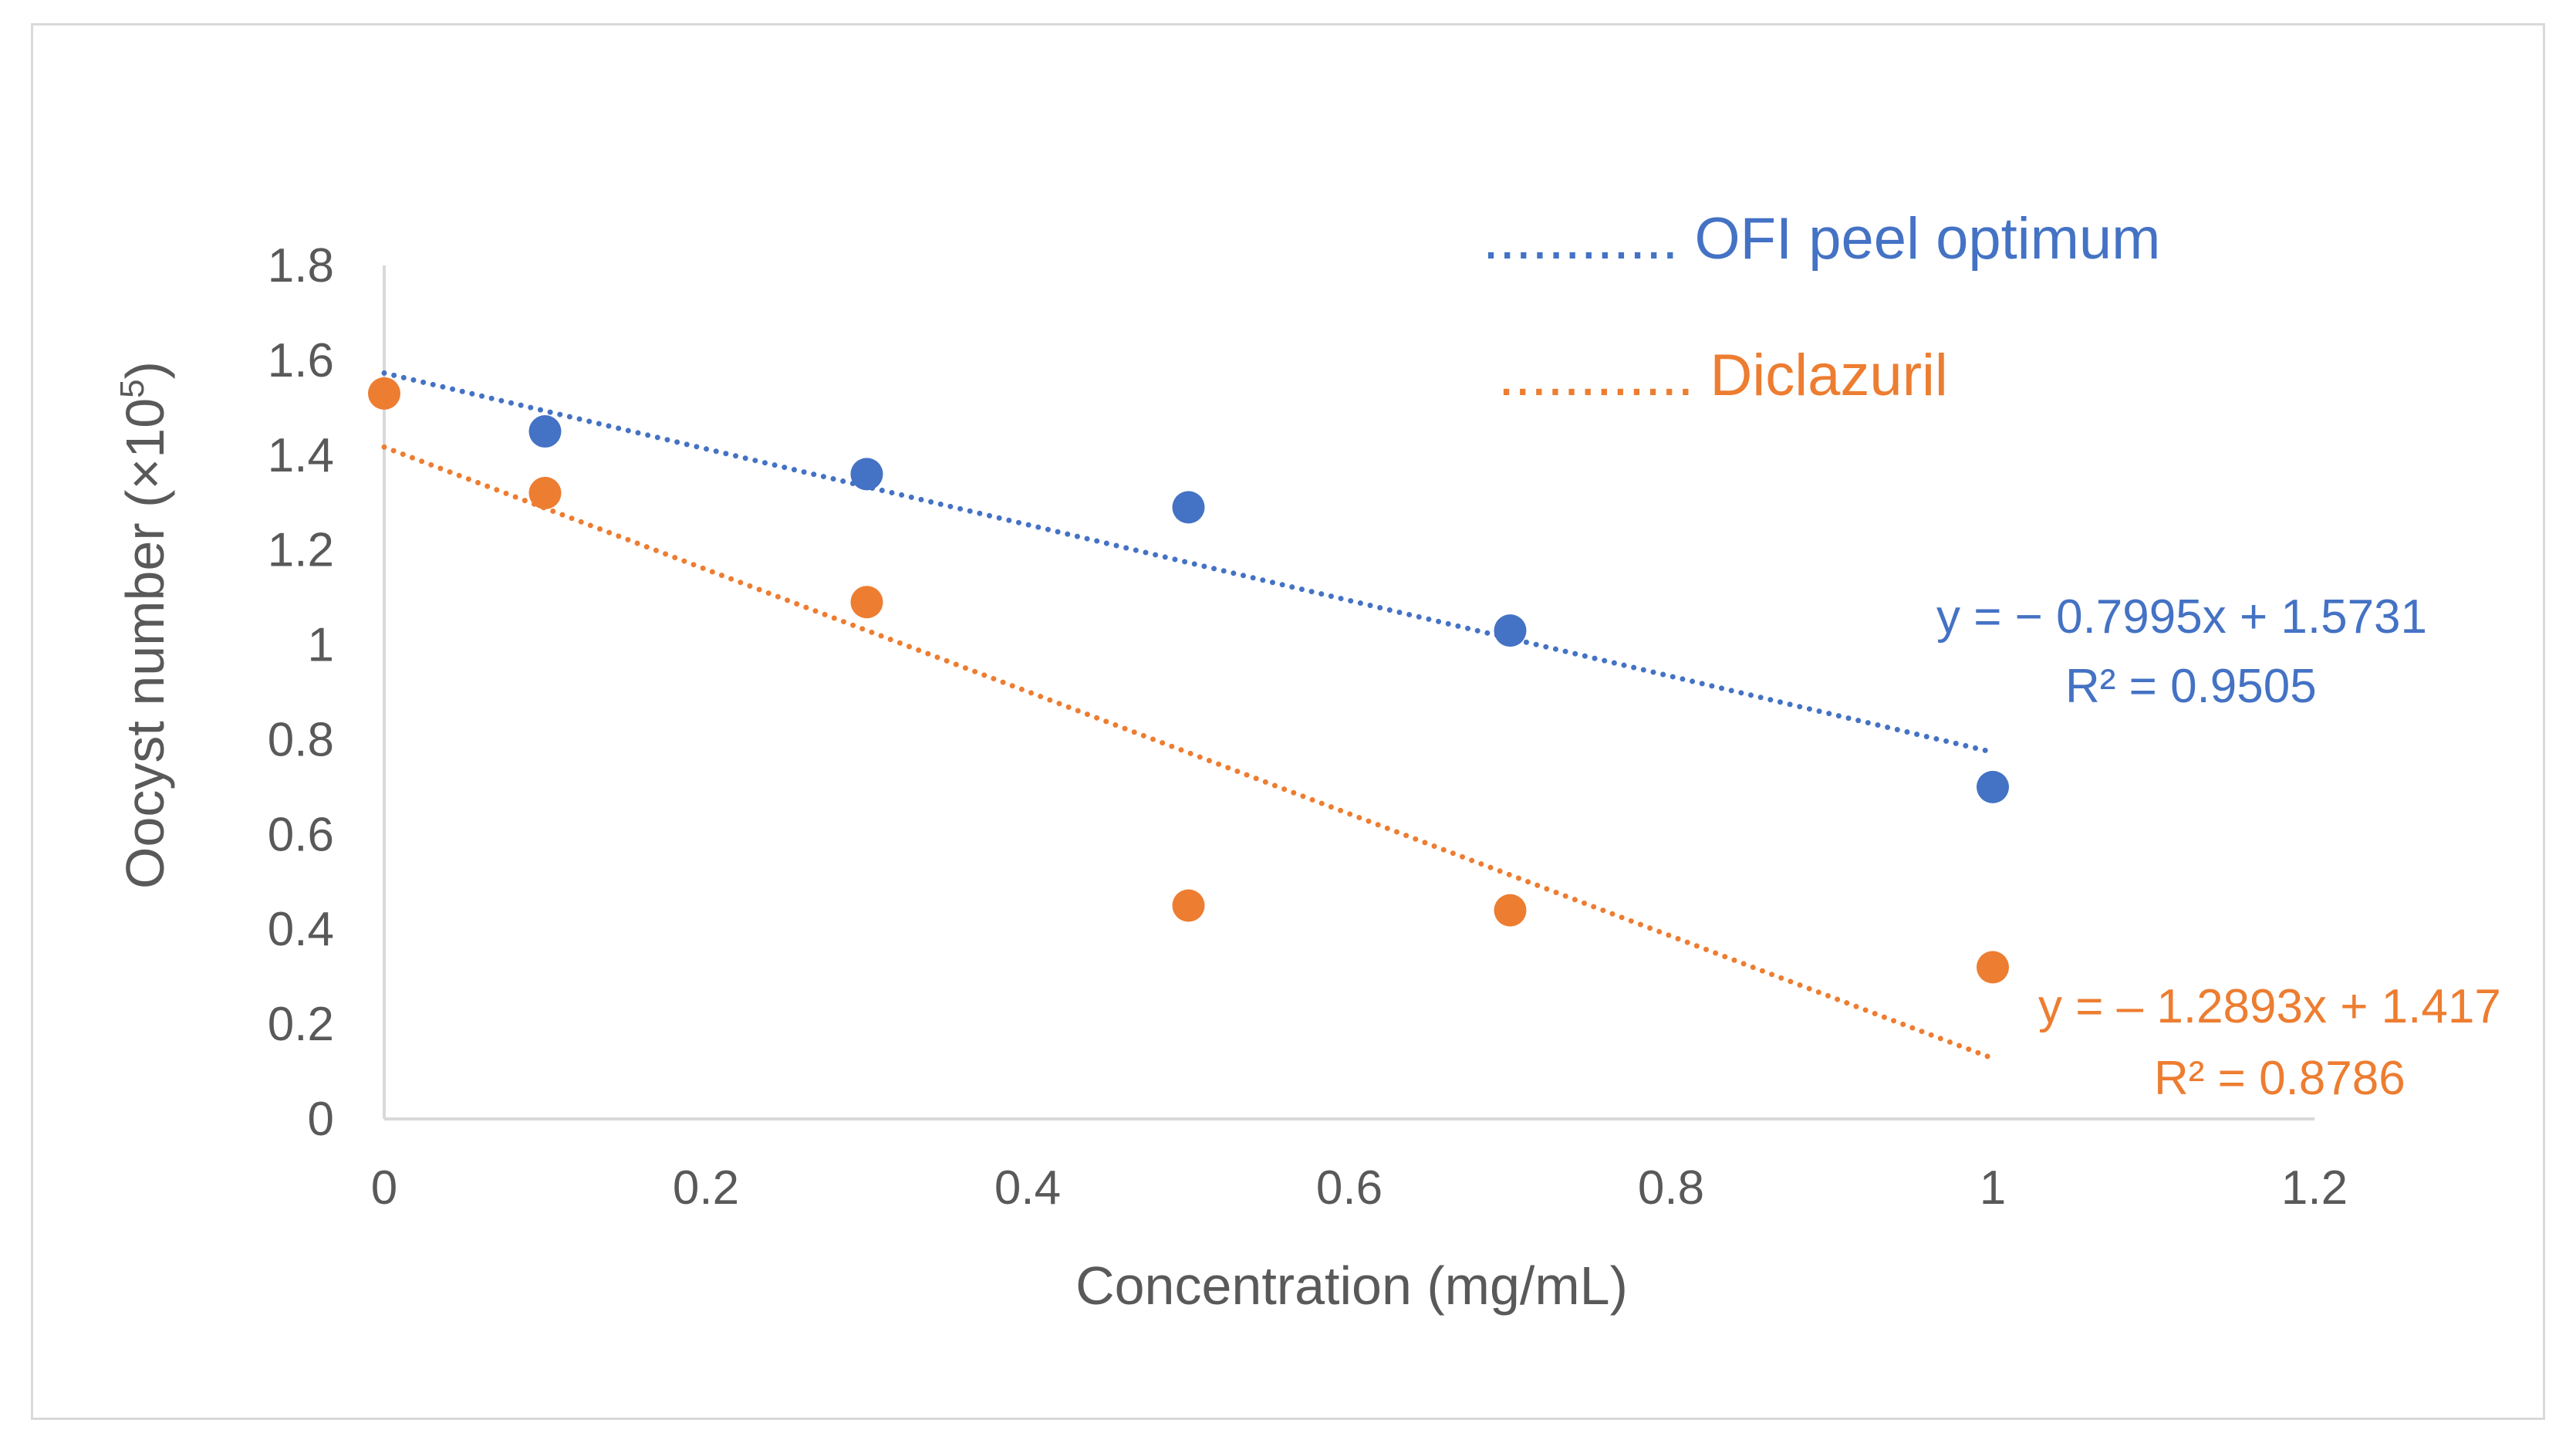  I want to click on x-tick-label: 1.2, so click(2314, 1188).